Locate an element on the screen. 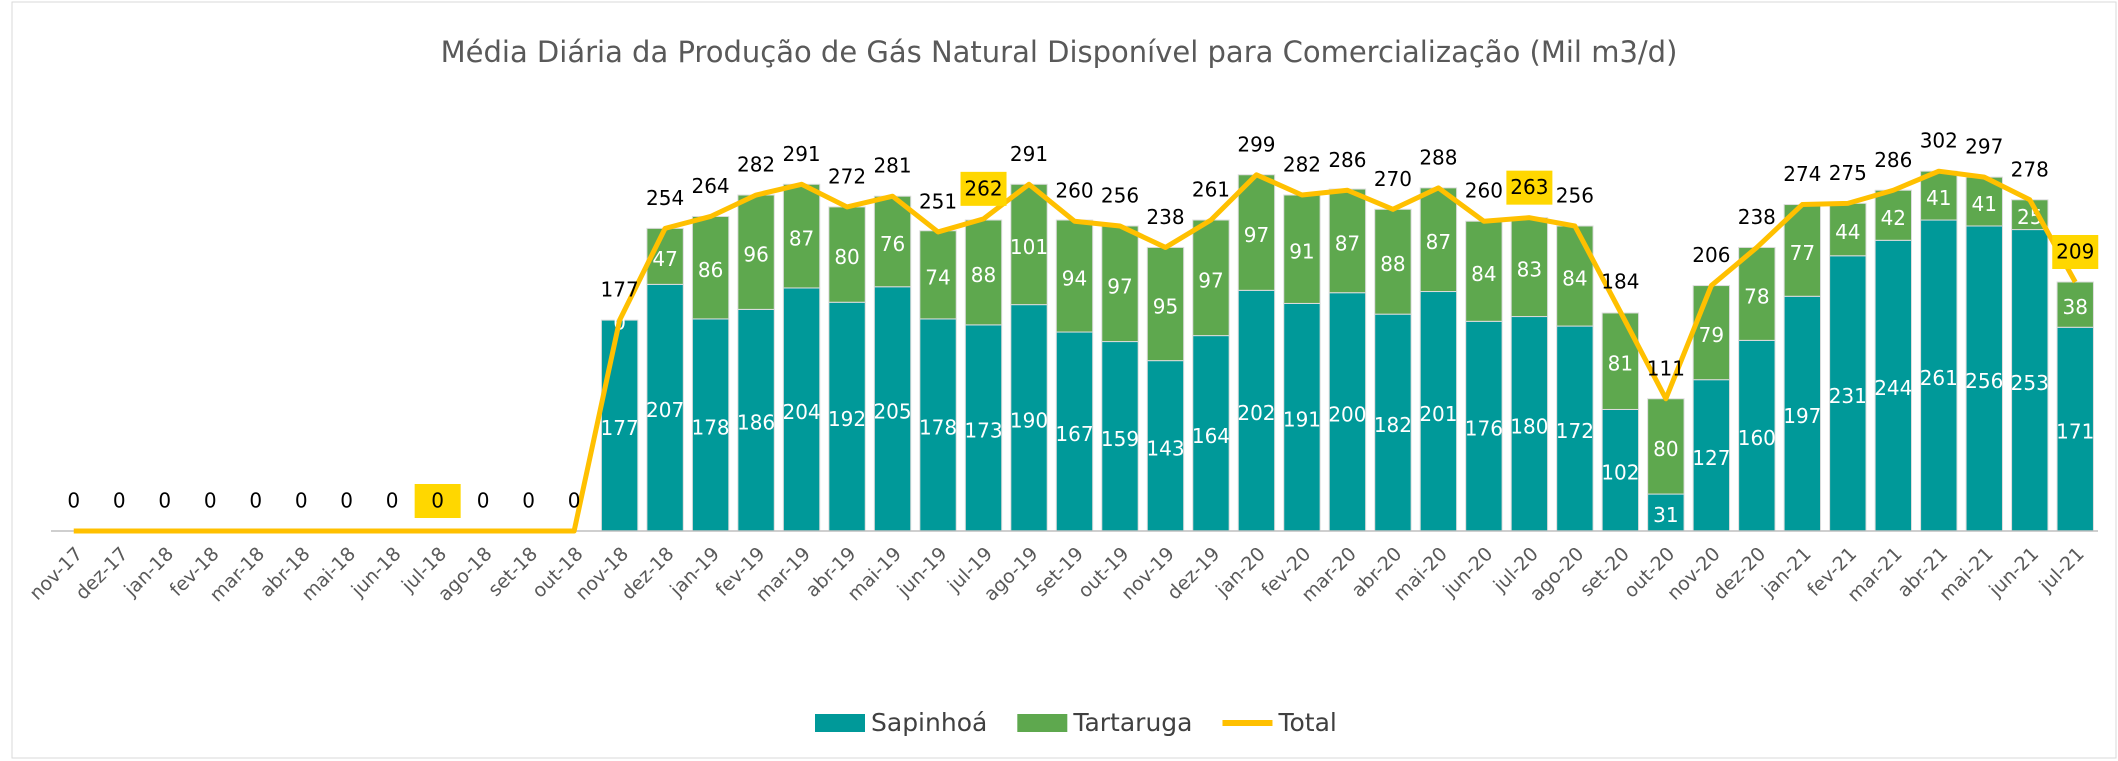  total-label: 184 is located at coordinates (1620, 281).